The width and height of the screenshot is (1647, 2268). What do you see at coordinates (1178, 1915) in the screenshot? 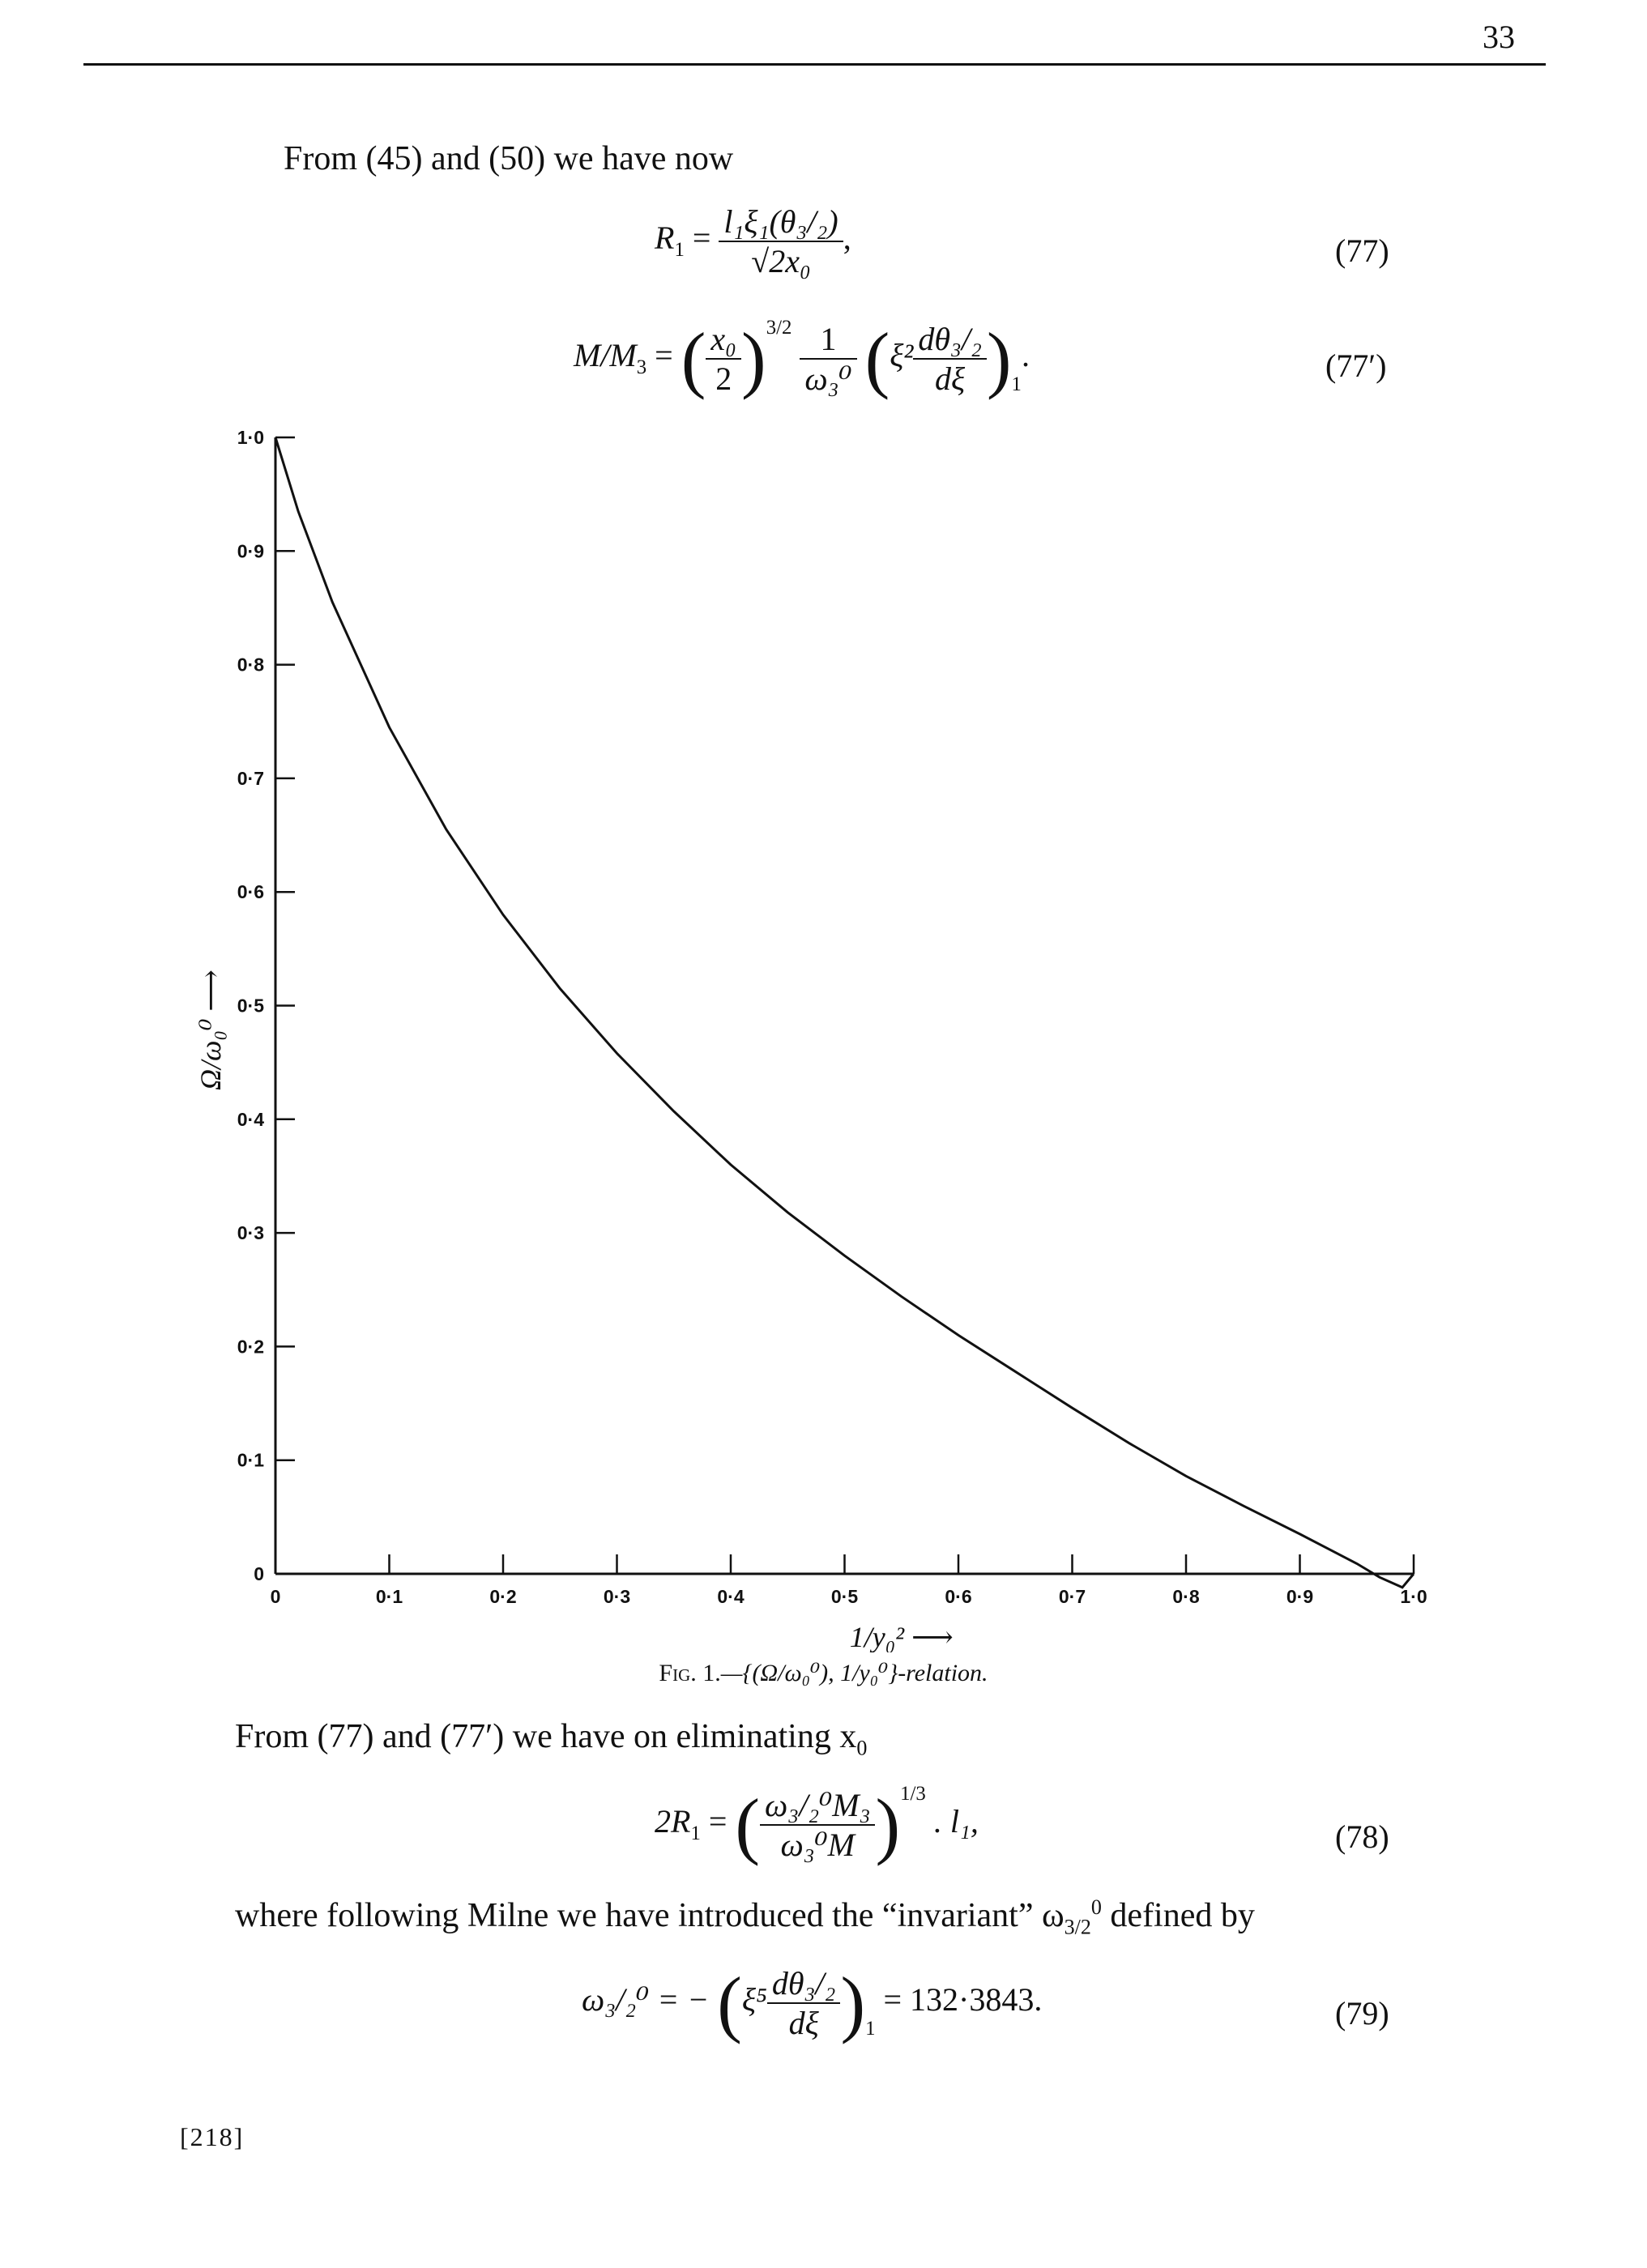
I see `milne-end: defined by` at bounding box center [1178, 1915].